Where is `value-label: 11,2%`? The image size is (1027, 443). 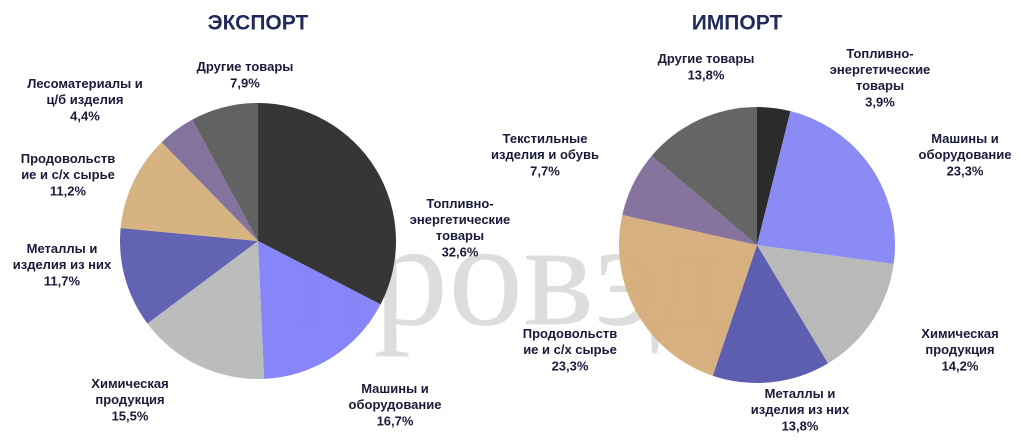 value-label: 11,2% is located at coordinates (68, 190).